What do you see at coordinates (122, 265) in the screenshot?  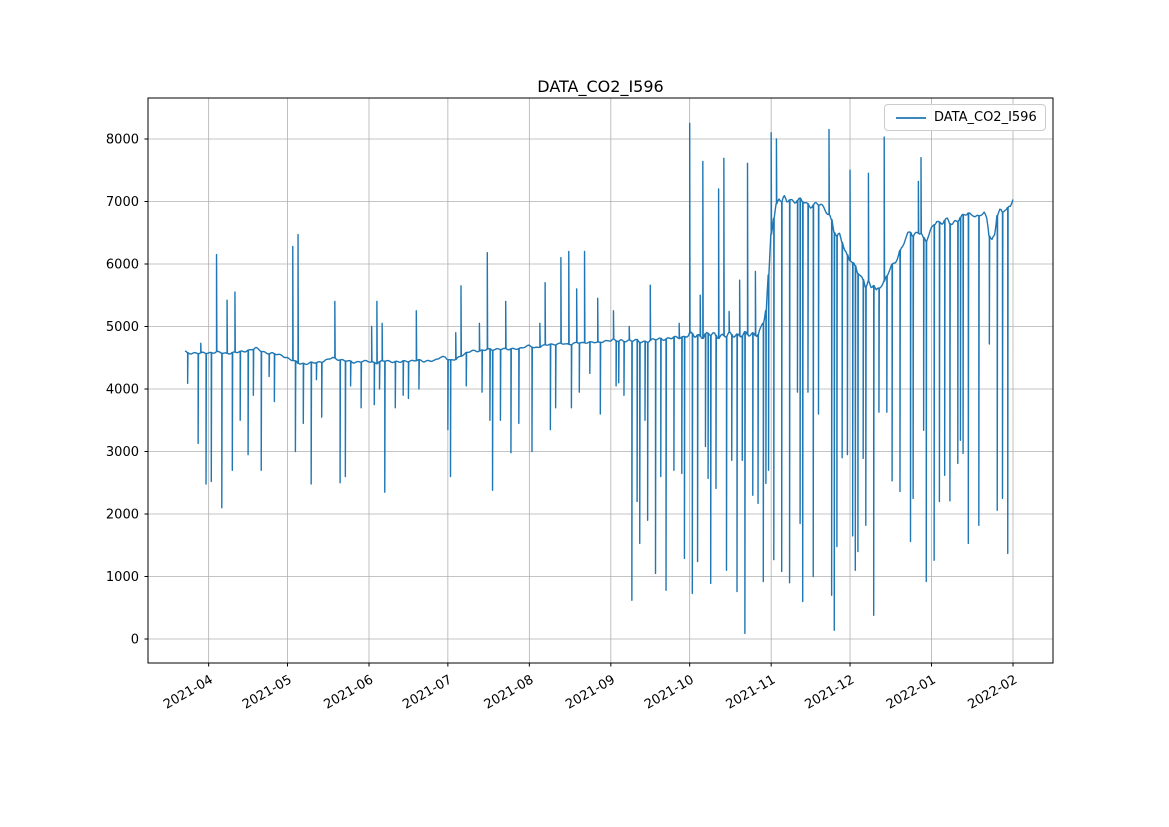 I see `y-tick-label: 6000` at bounding box center [122, 265].